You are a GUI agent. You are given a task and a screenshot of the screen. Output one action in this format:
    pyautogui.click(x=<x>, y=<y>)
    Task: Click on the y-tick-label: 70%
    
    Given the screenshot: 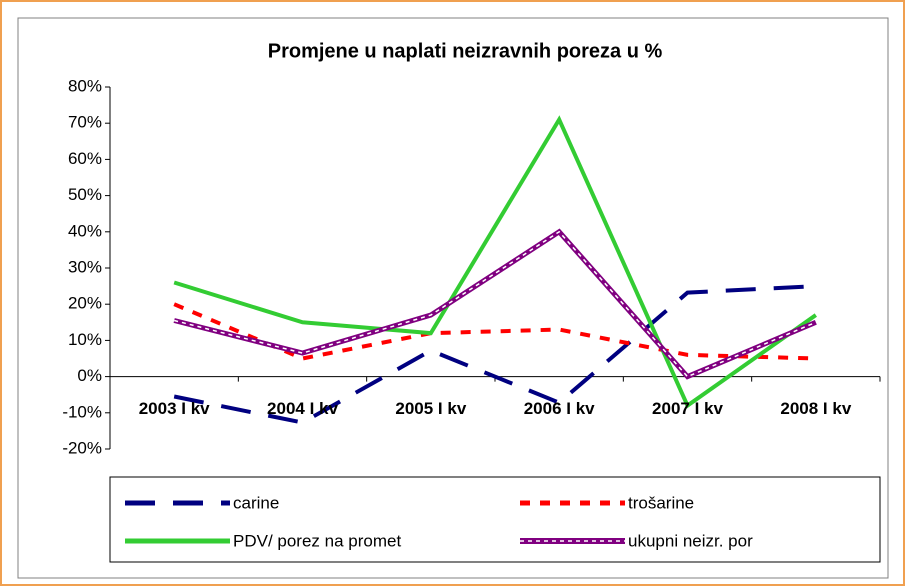 What is the action you would take?
    pyautogui.click(x=85, y=122)
    